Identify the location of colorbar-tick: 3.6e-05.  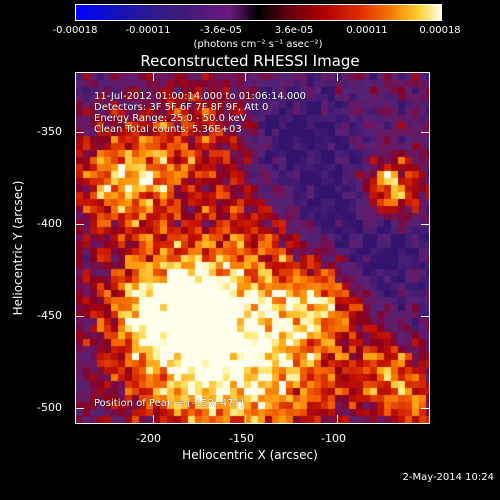
(294, 30).